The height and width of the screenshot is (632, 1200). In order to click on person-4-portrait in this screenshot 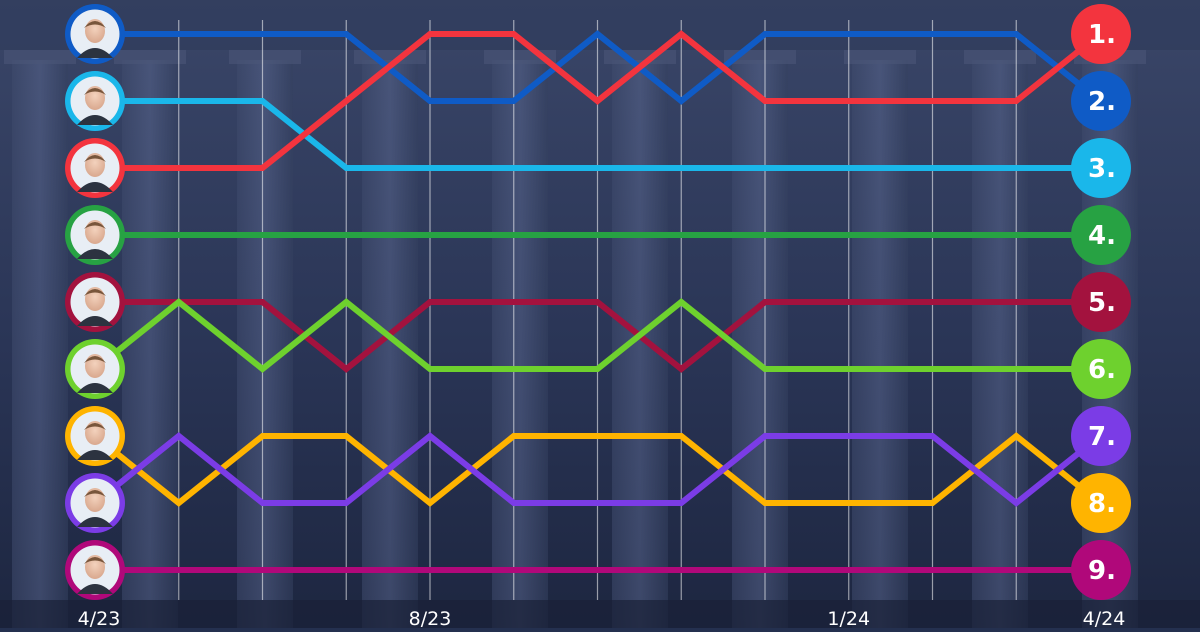, I will do `click(95, 235)`.